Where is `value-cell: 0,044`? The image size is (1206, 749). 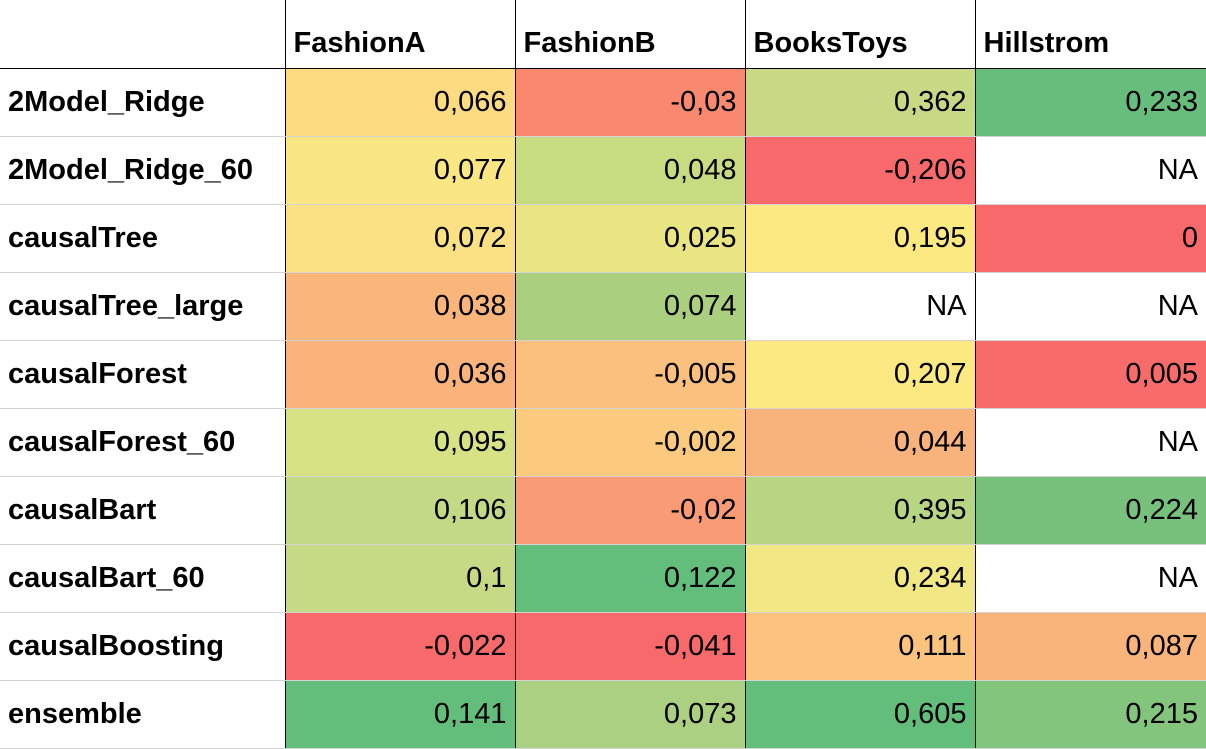
value-cell: 0,044 is located at coordinates (859, 442).